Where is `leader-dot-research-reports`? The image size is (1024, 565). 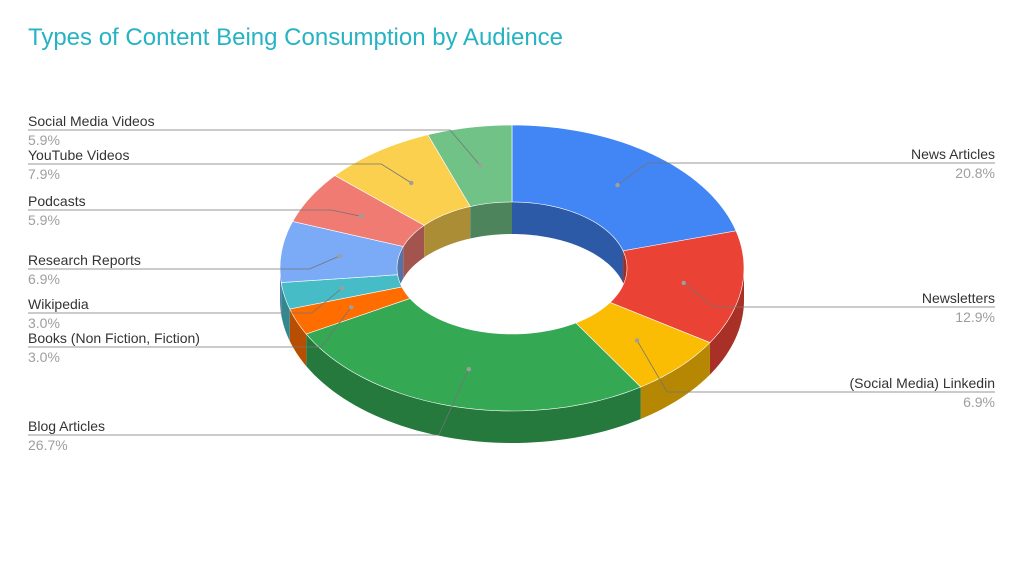 leader-dot-research-reports is located at coordinates (339, 256).